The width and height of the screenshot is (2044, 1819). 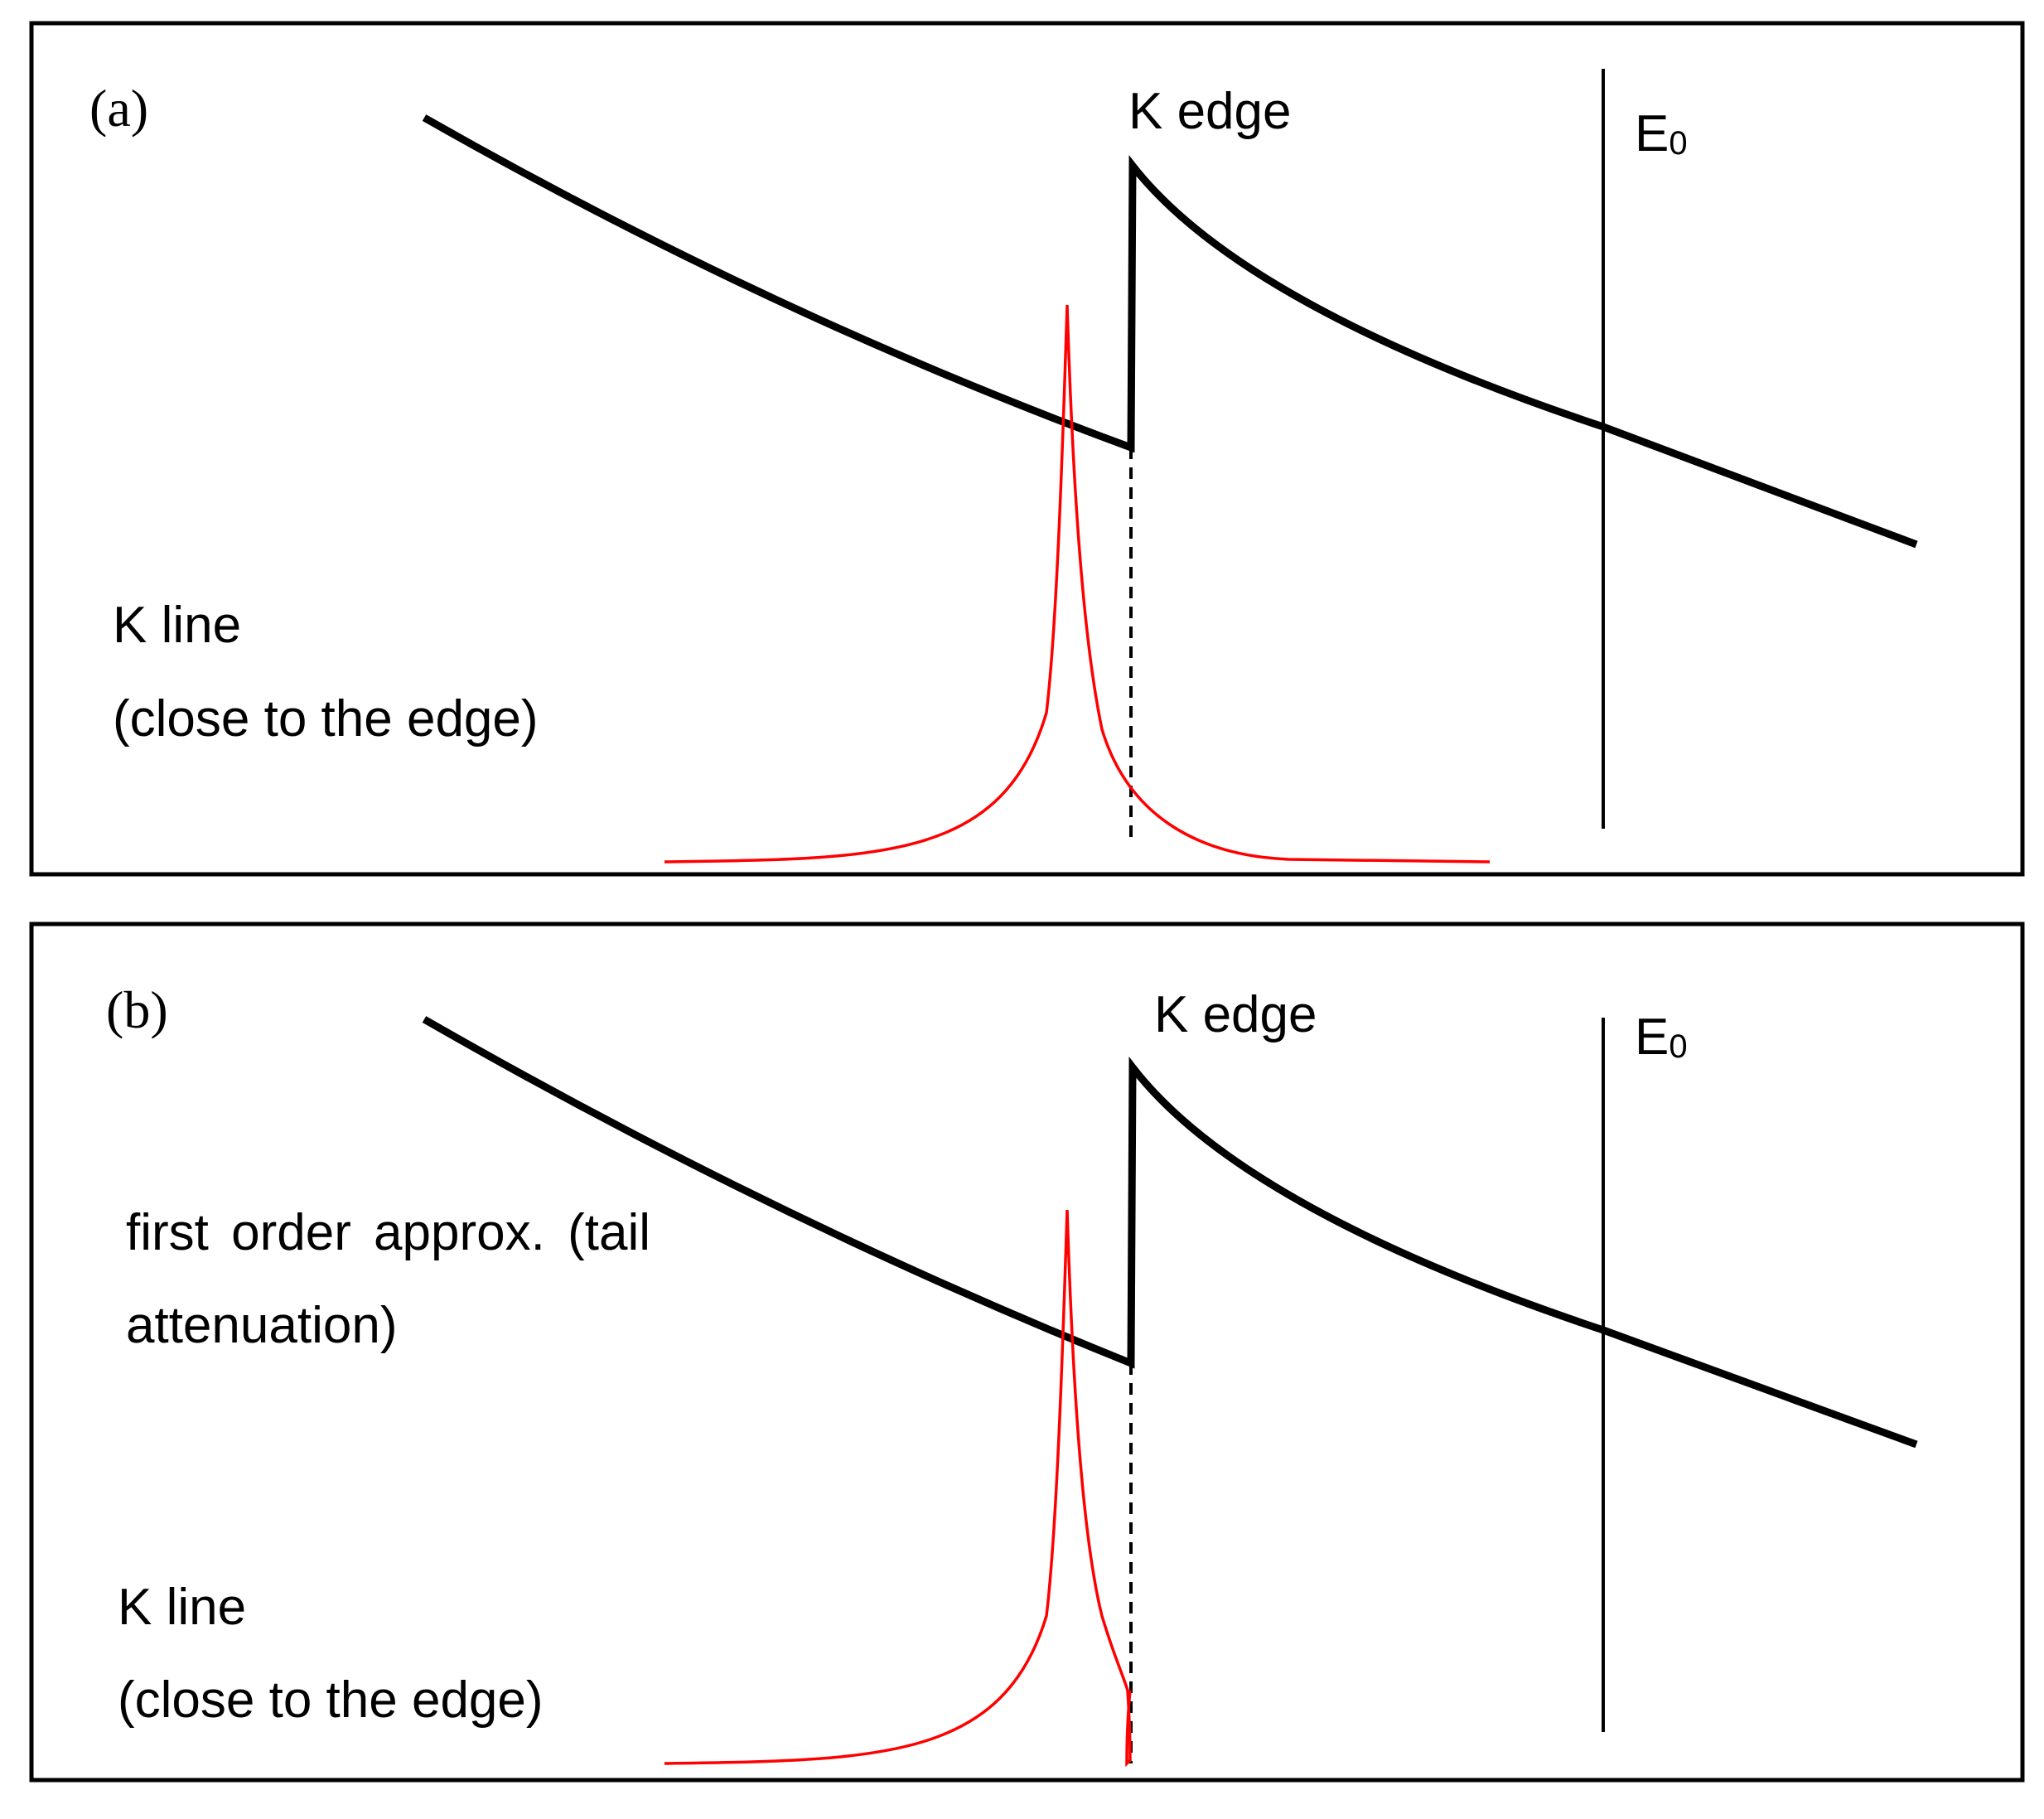 What do you see at coordinates (326, 718) in the screenshot?
I see `panel-a-k-line-sublabel: (close to the edge)` at bounding box center [326, 718].